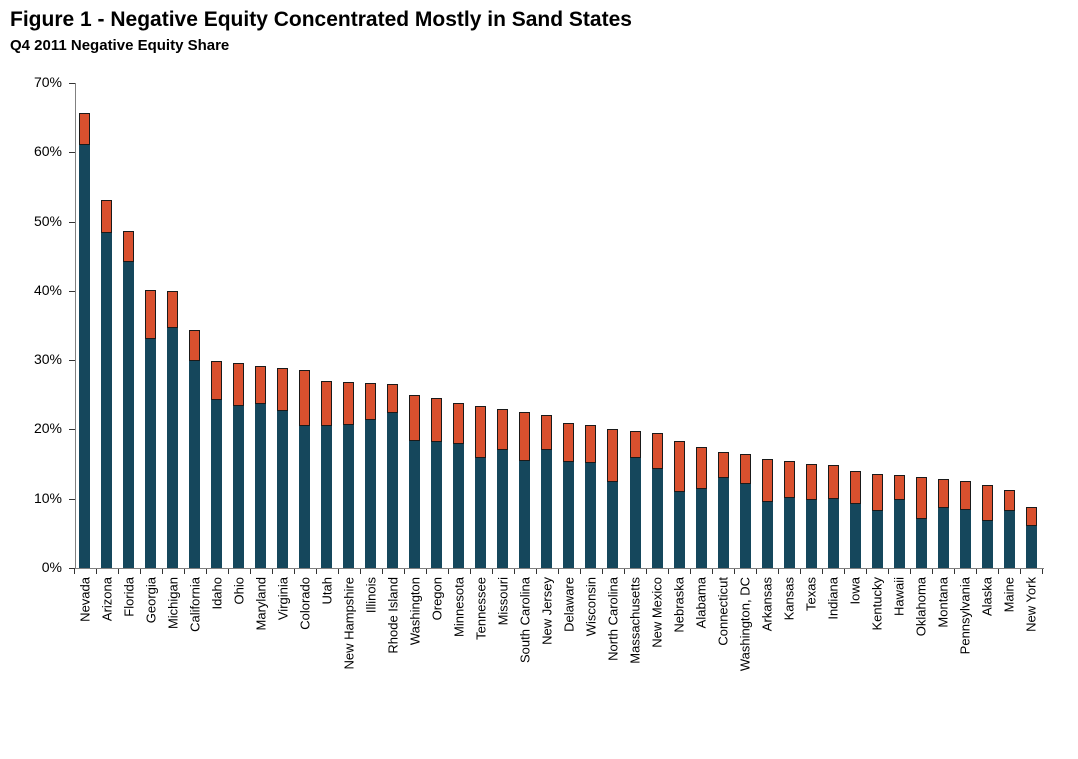 This screenshot has height=759, width=1078. Describe the element at coordinates (591, 496) in the screenshot. I see `bar-wisconsin` at that location.